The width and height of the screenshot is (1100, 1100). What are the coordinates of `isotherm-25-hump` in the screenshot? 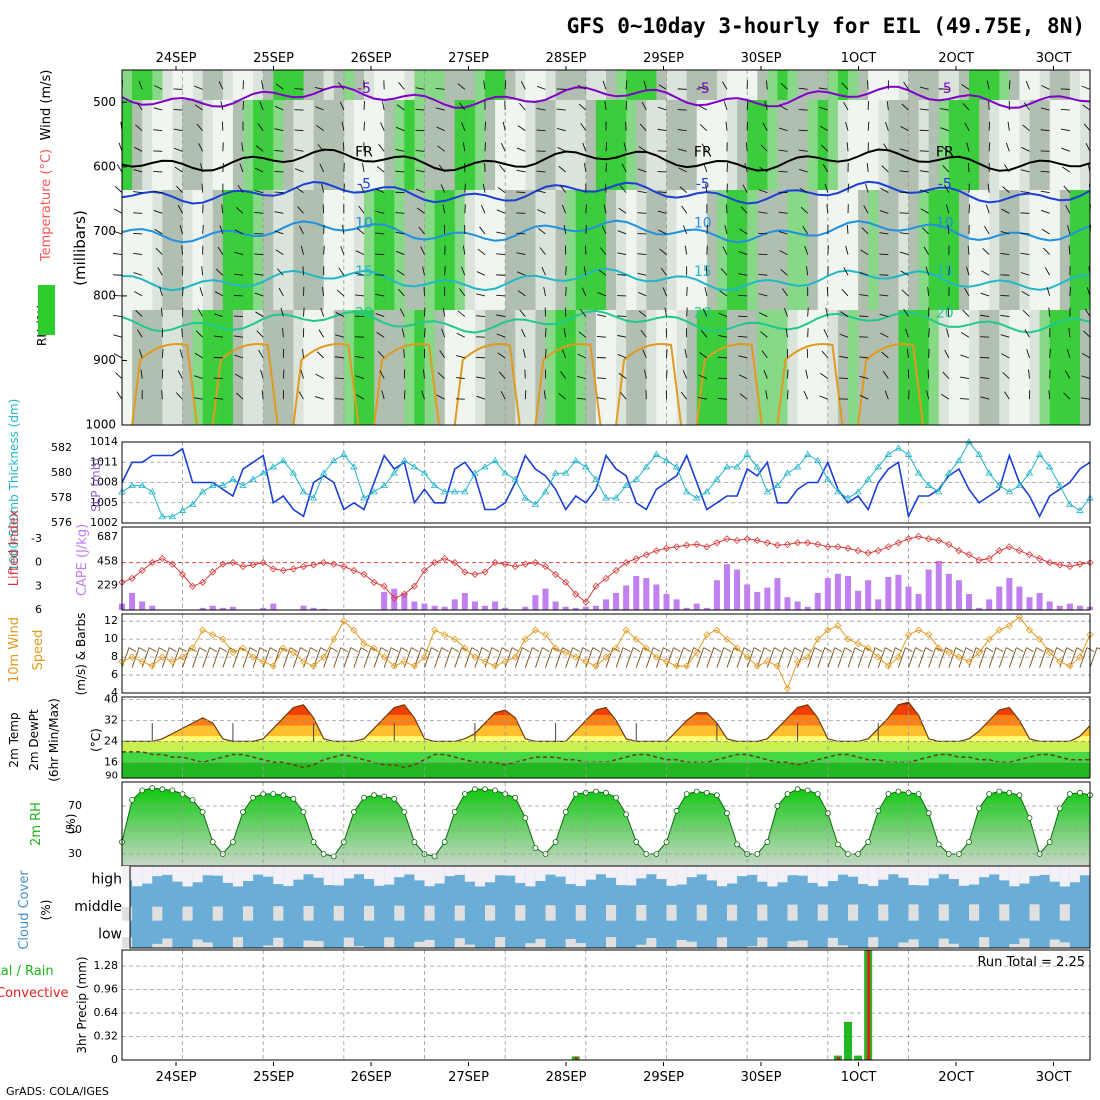 It's located at (891, 384).